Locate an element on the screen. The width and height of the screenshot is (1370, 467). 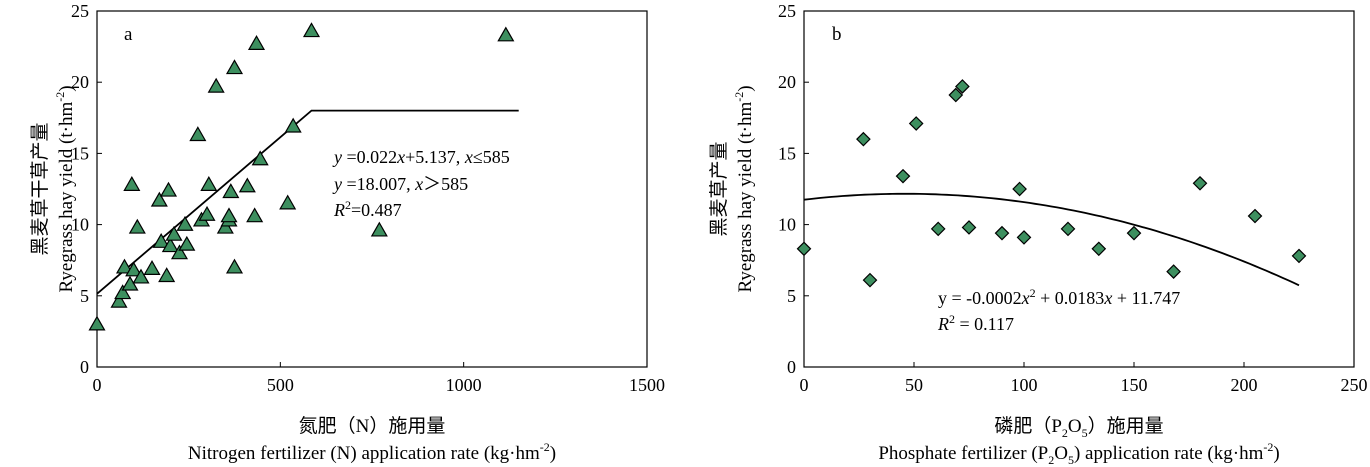
panel-a-x-axis: 0 500 1000 1500 is located at coordinates (379, 378).